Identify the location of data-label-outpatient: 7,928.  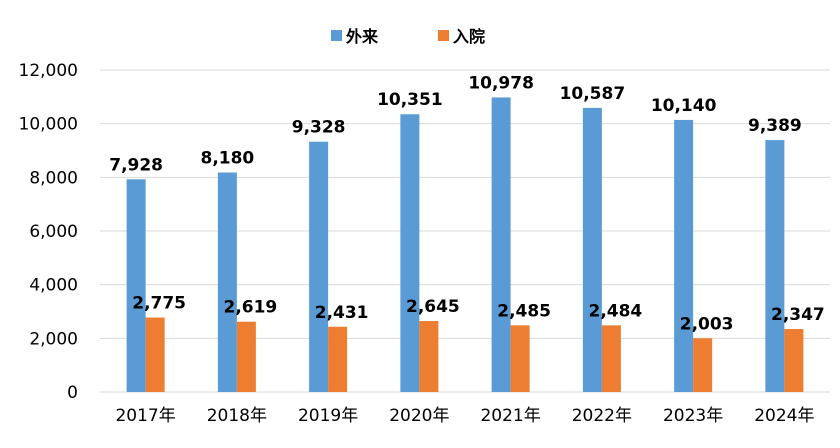
(136, 165).